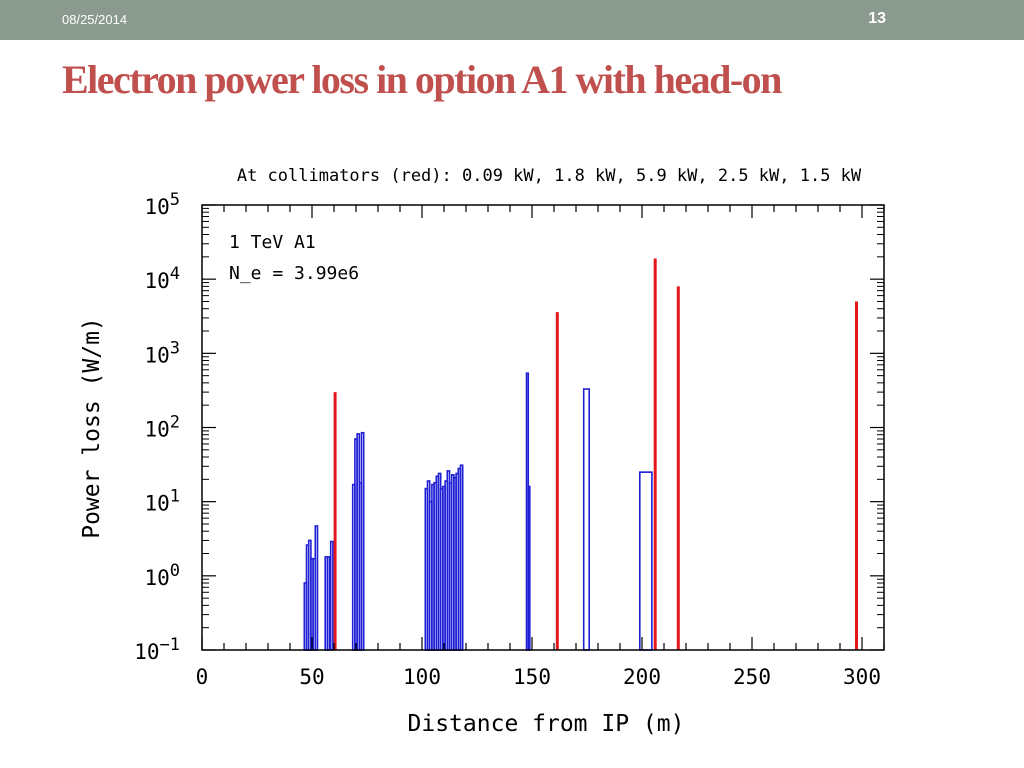  I want to click on slide-page-number: 13, so click(877, 18).